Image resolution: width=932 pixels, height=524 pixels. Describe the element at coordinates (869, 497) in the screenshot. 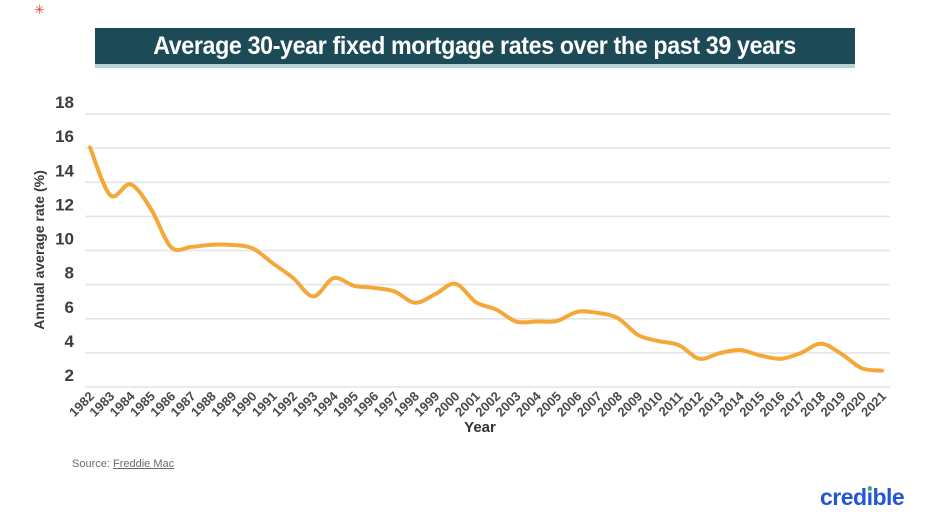

I see `logo-letter-i: ı` at that location.